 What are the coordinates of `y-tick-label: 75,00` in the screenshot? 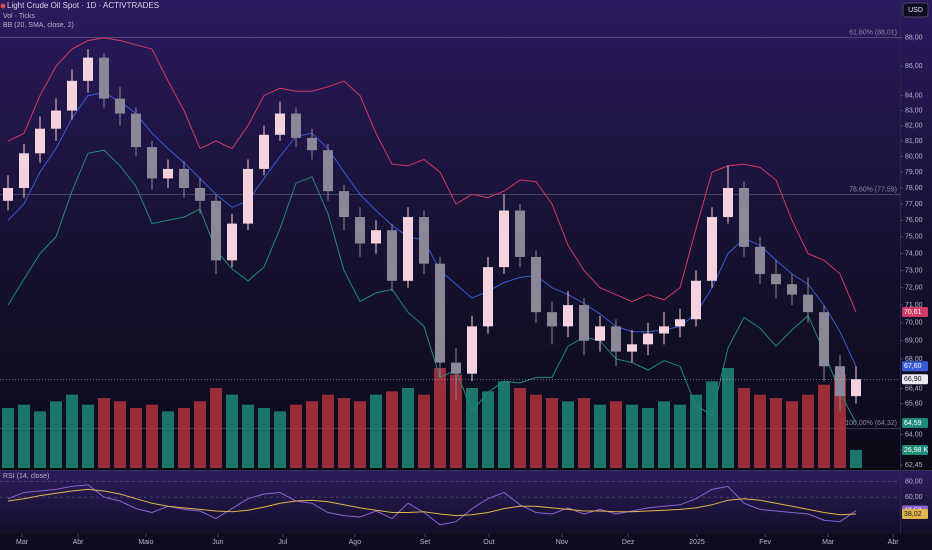 It's located at (914, 237).